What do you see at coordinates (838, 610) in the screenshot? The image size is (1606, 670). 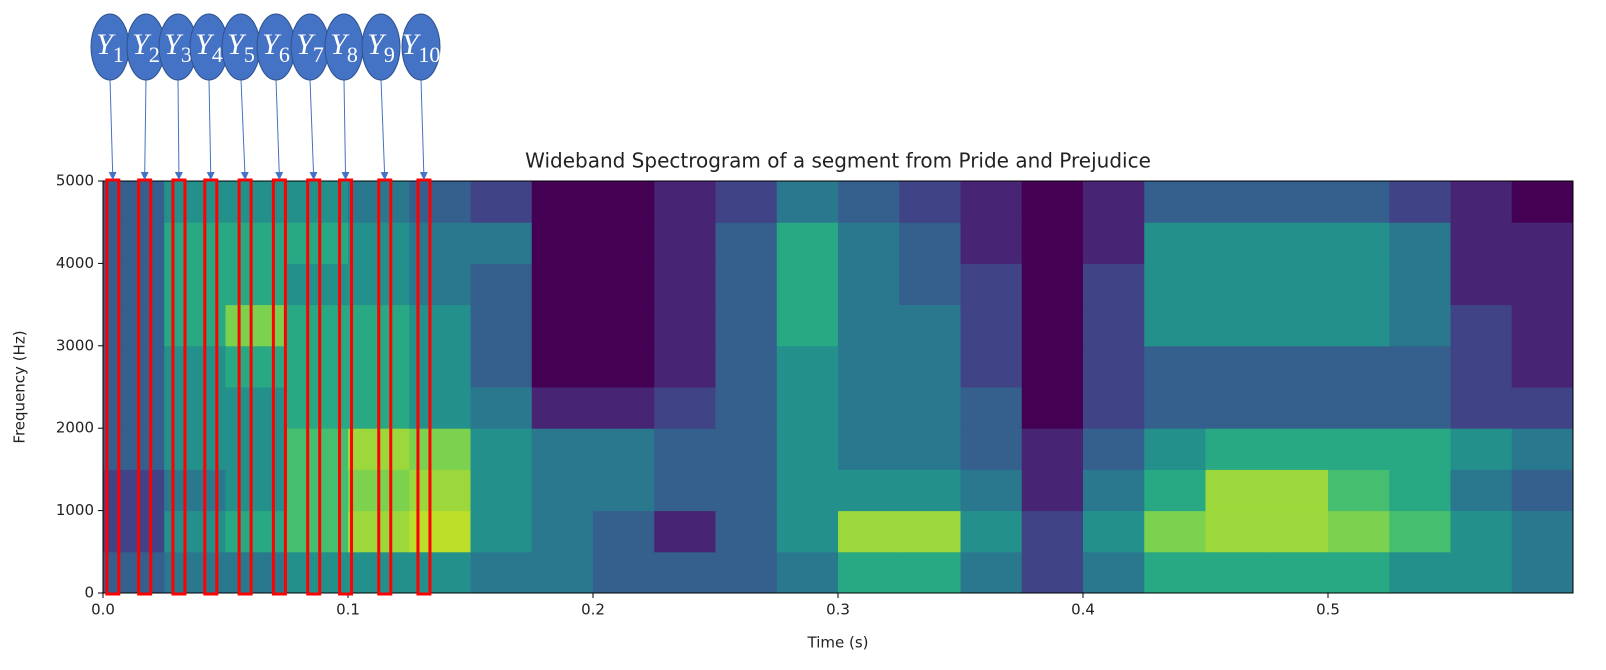 I see `x-tick-label: 0.3` at bounding box center [838, 610].